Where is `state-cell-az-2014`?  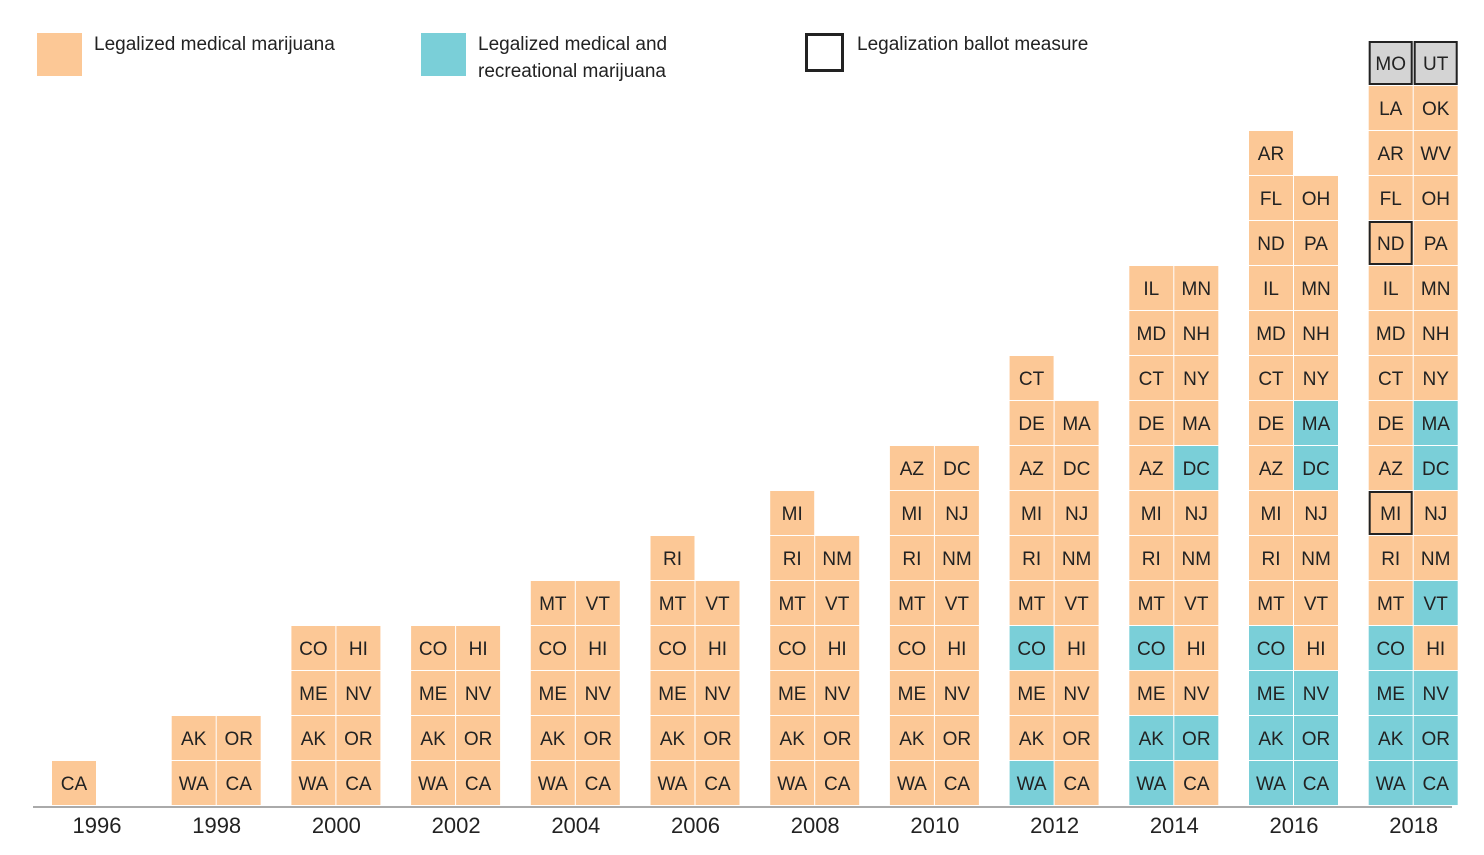 state-cell-az-2014 is located at coordinates (1151, 468).